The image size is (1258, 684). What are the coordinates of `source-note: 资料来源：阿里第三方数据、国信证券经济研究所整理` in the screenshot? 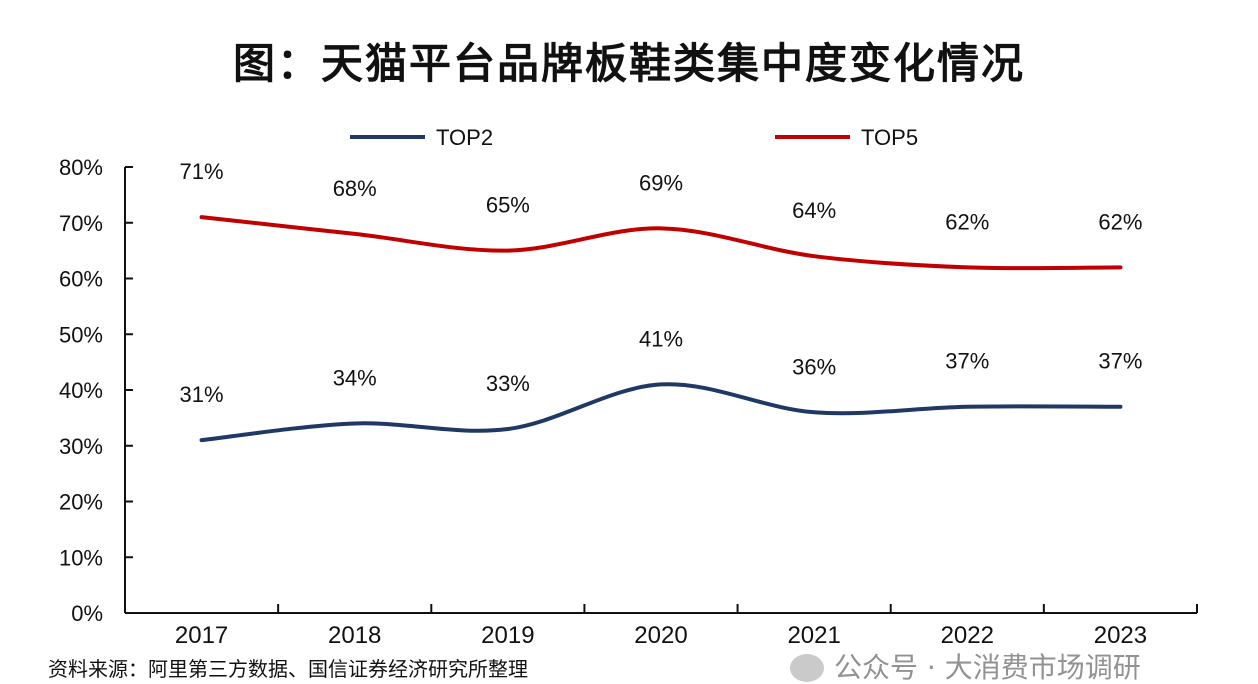 It's located at (288, 669).